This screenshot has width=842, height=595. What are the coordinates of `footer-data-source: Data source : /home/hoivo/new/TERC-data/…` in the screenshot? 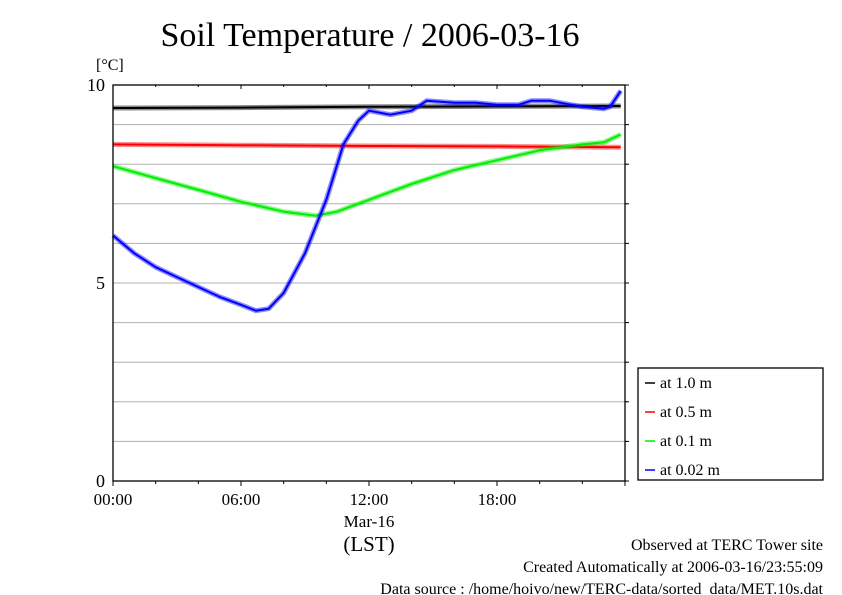 It's located at (601, 588).